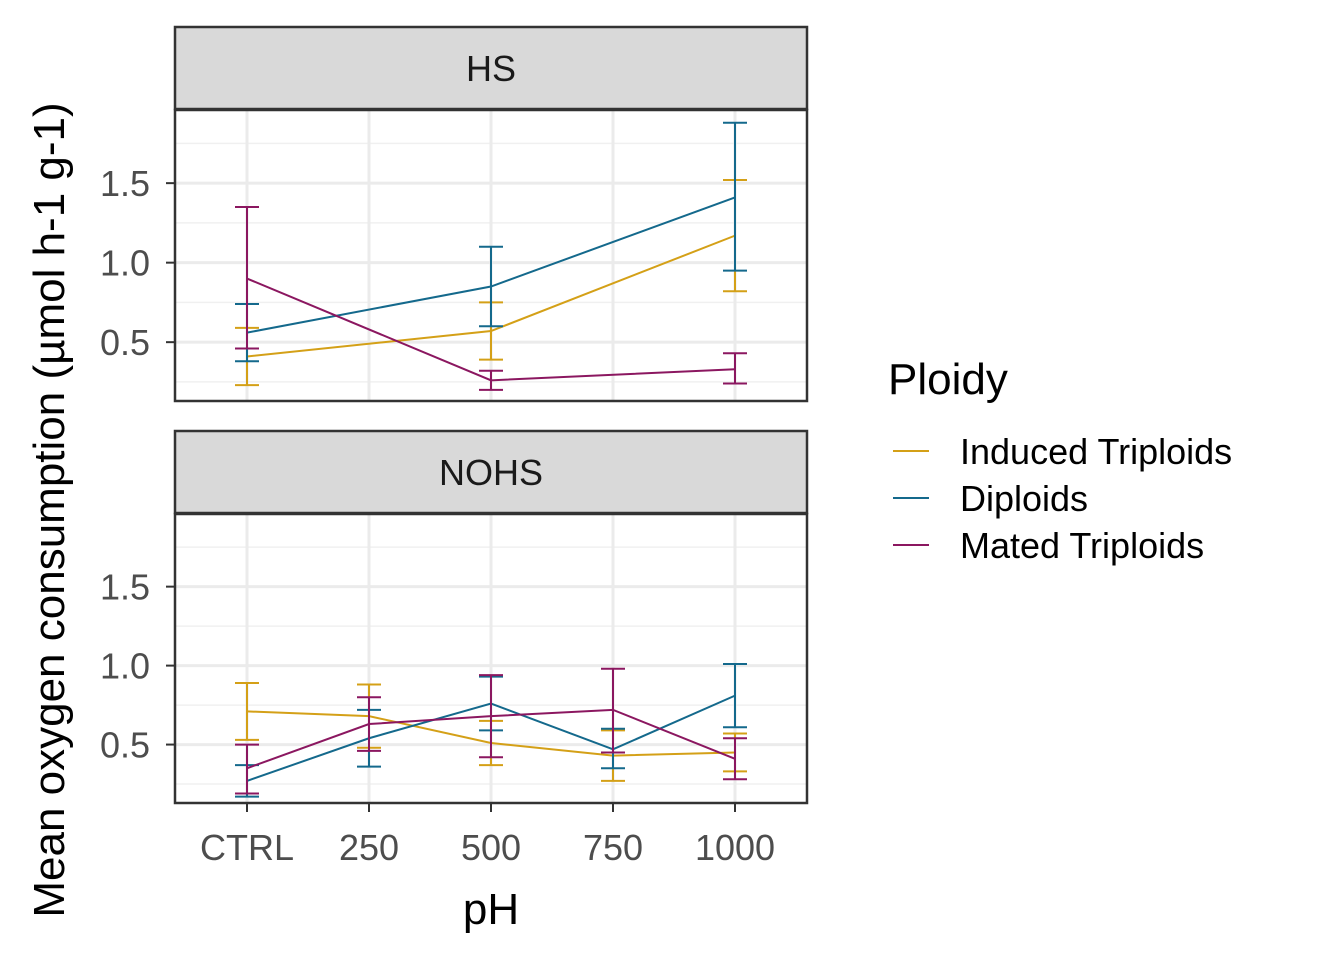 This screenshot has width=1344, height=960. I want to click on legend-item: Induced Triploids, so click(1062, 451).